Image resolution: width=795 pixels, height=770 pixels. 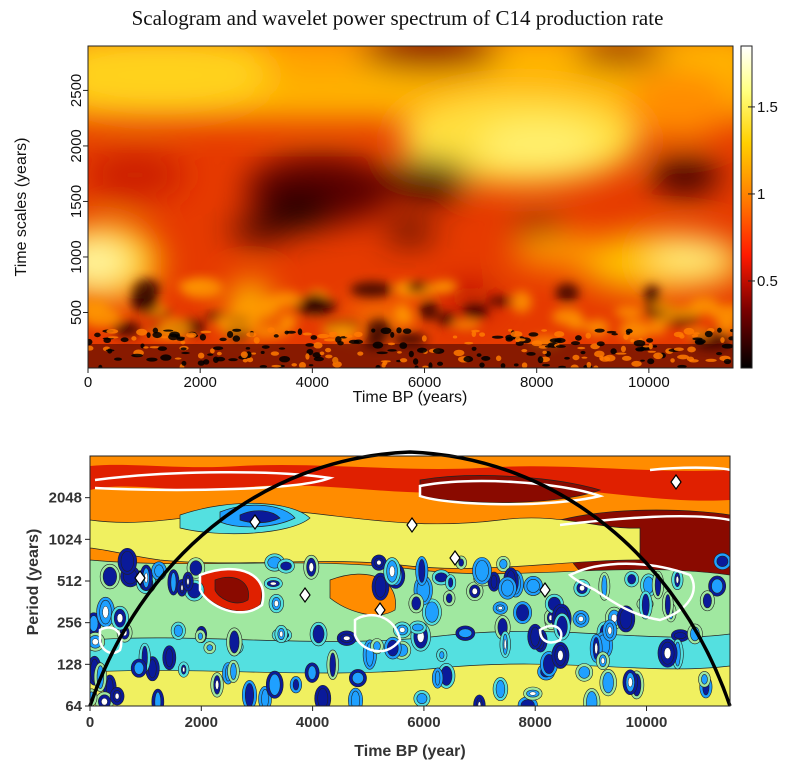 I want to click on scalogram-y-tick-label: 2000, so click(x=76, y=145).